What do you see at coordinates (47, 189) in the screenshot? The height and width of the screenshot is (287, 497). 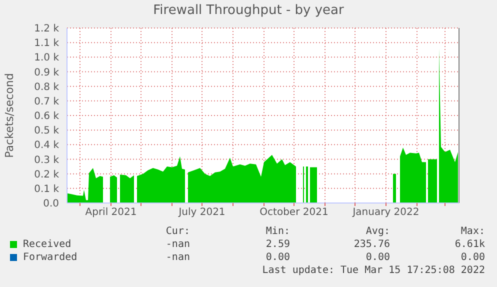 I see `y-tick-label: 0.1 k` at bounding box center [47, 189].